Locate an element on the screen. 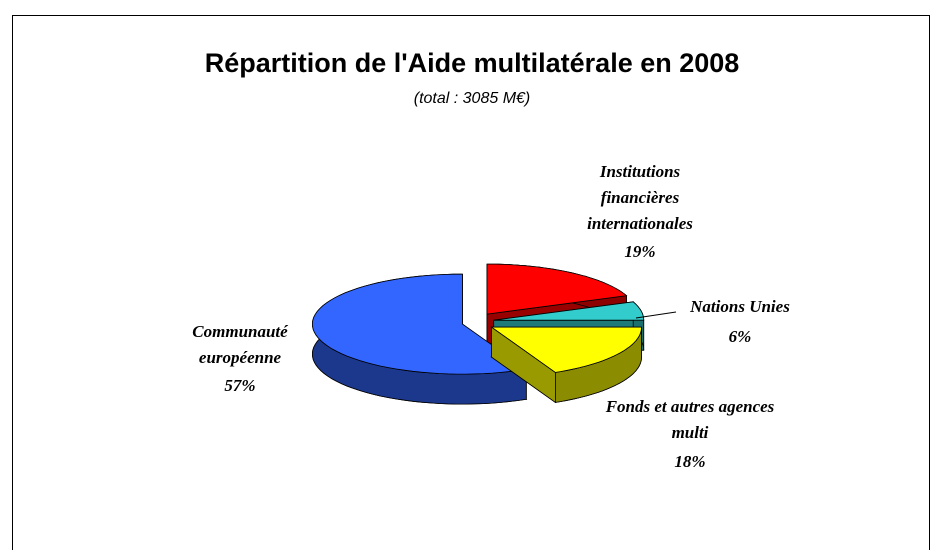  slice-value-label: 19% is located at coordinates (640, 251).